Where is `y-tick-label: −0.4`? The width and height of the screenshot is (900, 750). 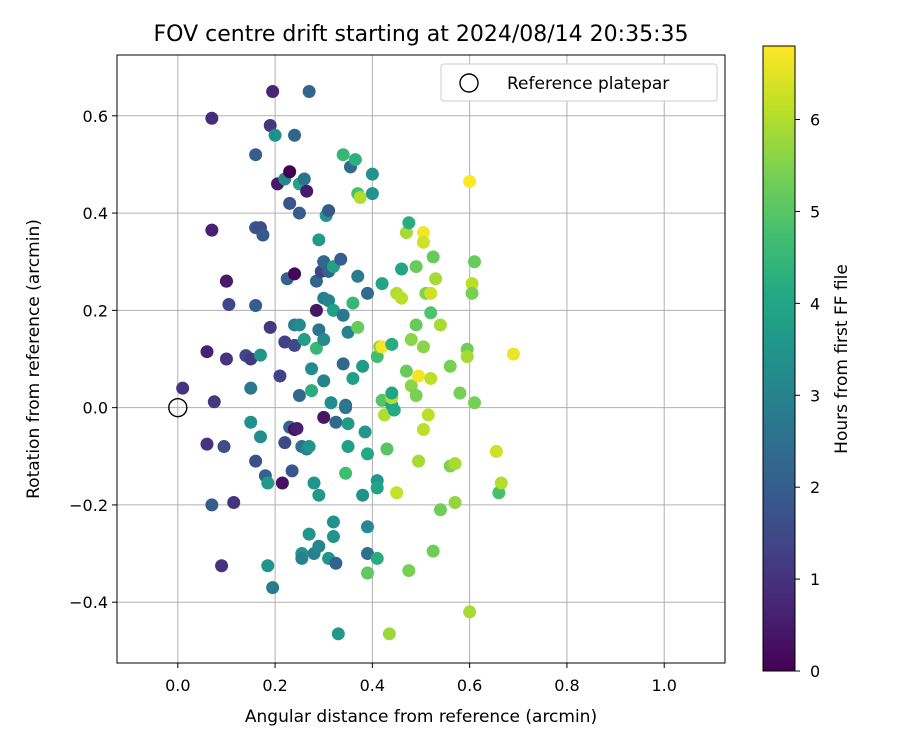 y-tick-label: −0.4 is located at coordinates (88, 602).